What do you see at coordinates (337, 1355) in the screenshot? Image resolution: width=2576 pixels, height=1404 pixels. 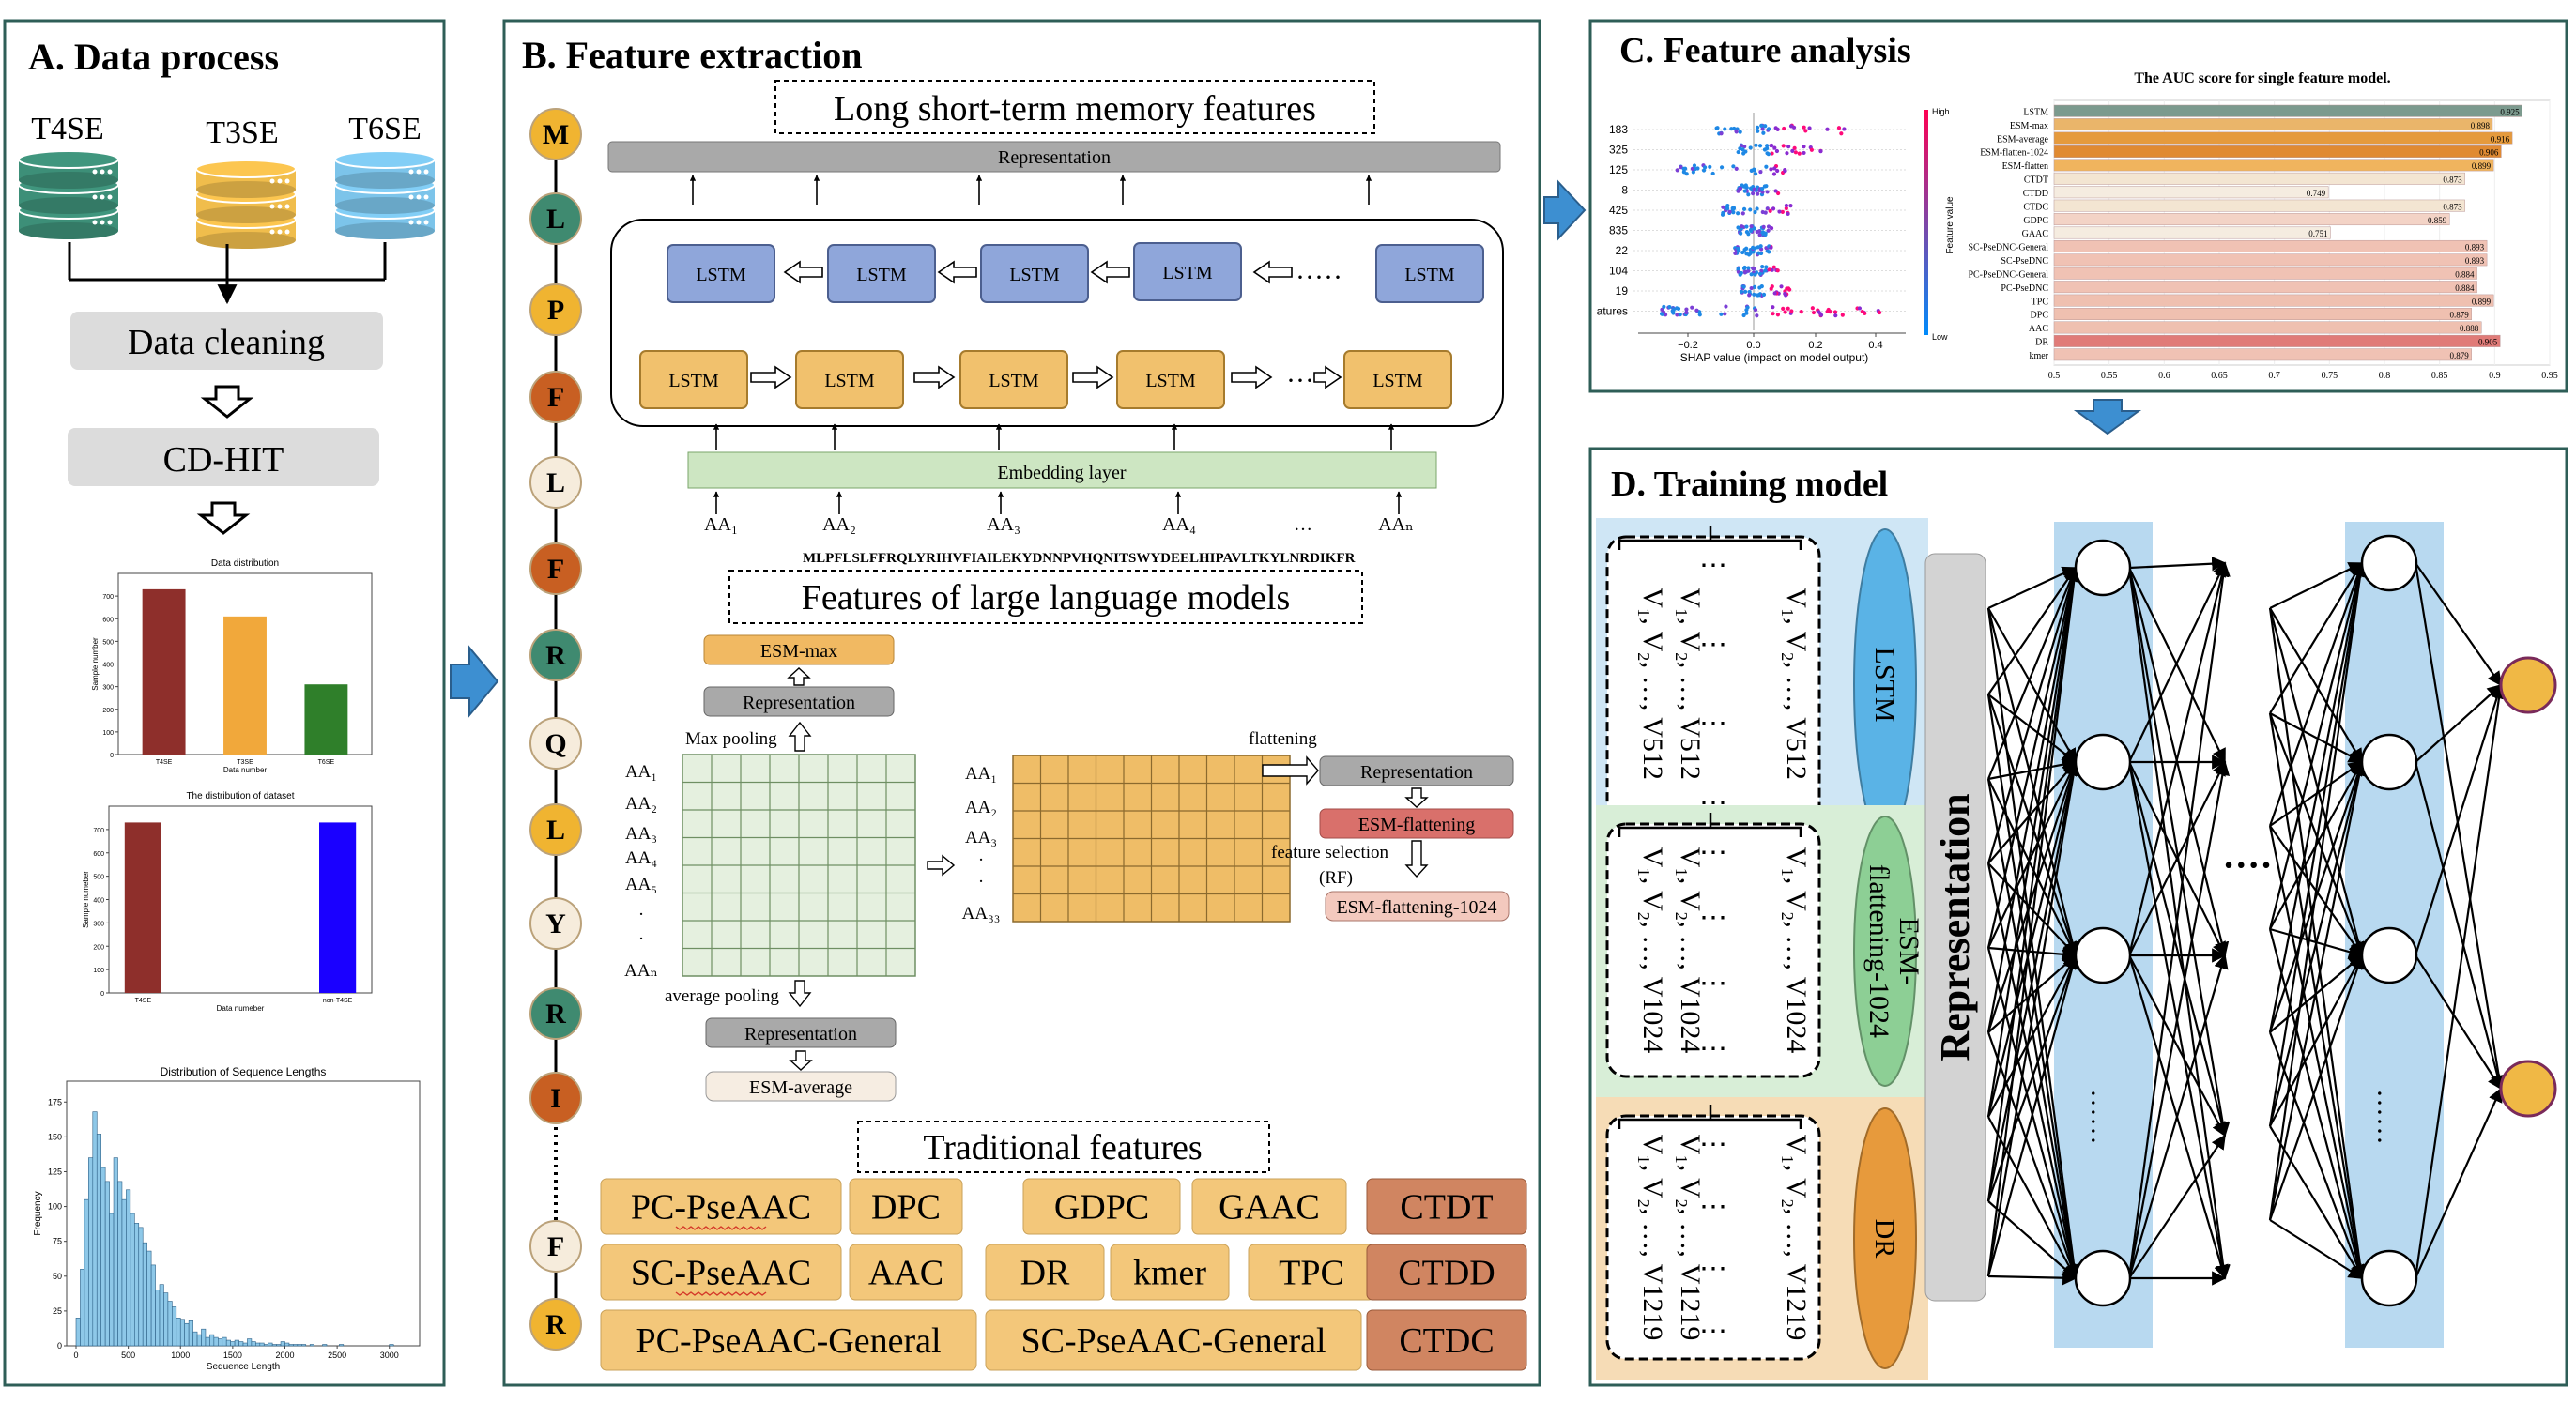 I see `x-tick-label: 2500` at bounding box center [337, 1355].